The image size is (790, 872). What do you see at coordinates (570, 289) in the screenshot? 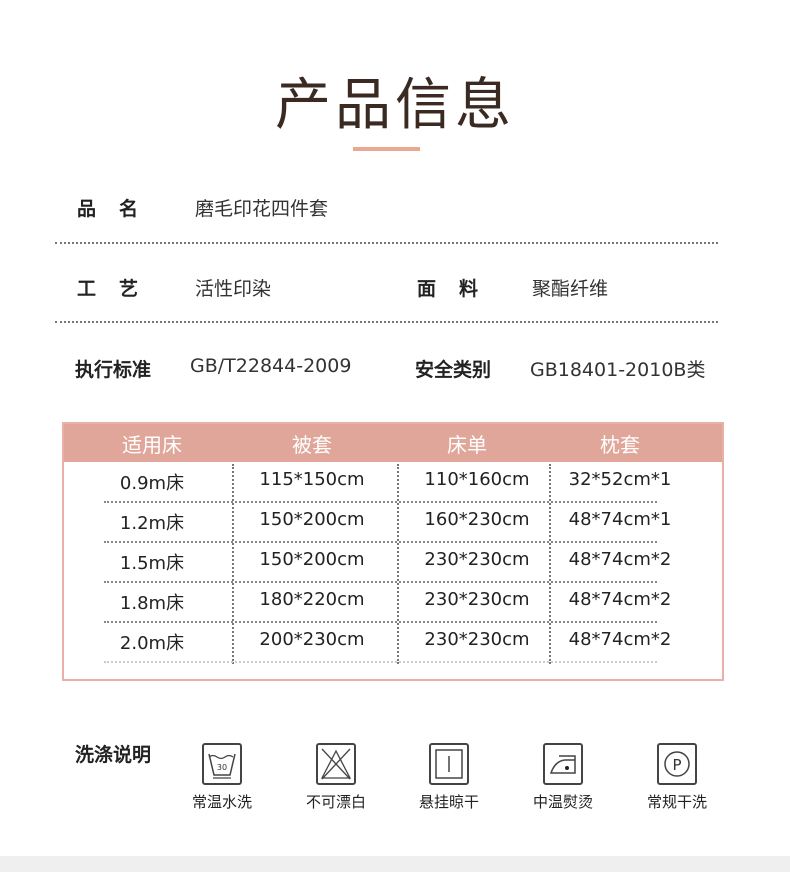
I see `fabric-value: 聚酯纤维` at bounding box center [570, 289].